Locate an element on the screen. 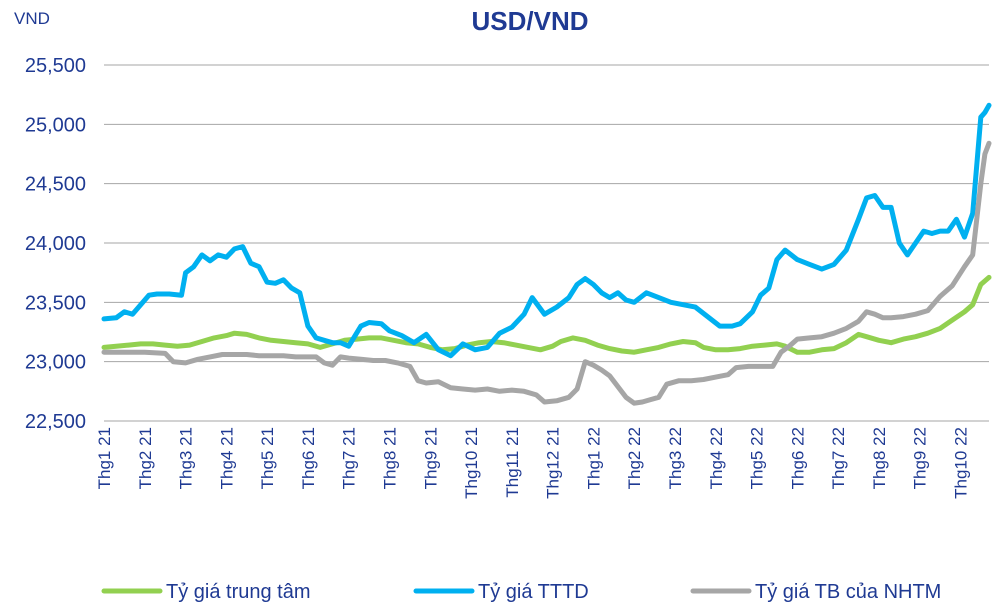 Image resolution: width=998 pixels, height=608 pixels. y-axis-unit-label: VND is located at coordinates (32, 18).